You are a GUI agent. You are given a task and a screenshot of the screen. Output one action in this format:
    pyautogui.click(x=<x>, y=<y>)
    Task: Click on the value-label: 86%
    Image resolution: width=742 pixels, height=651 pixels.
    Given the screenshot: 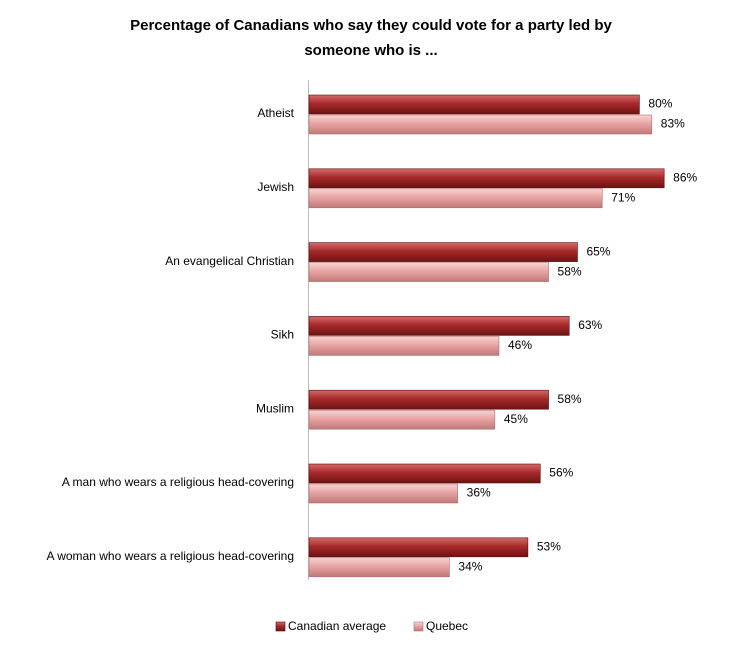 What is the action you would take?
    pyautogui.click(x=685, y=177)
    